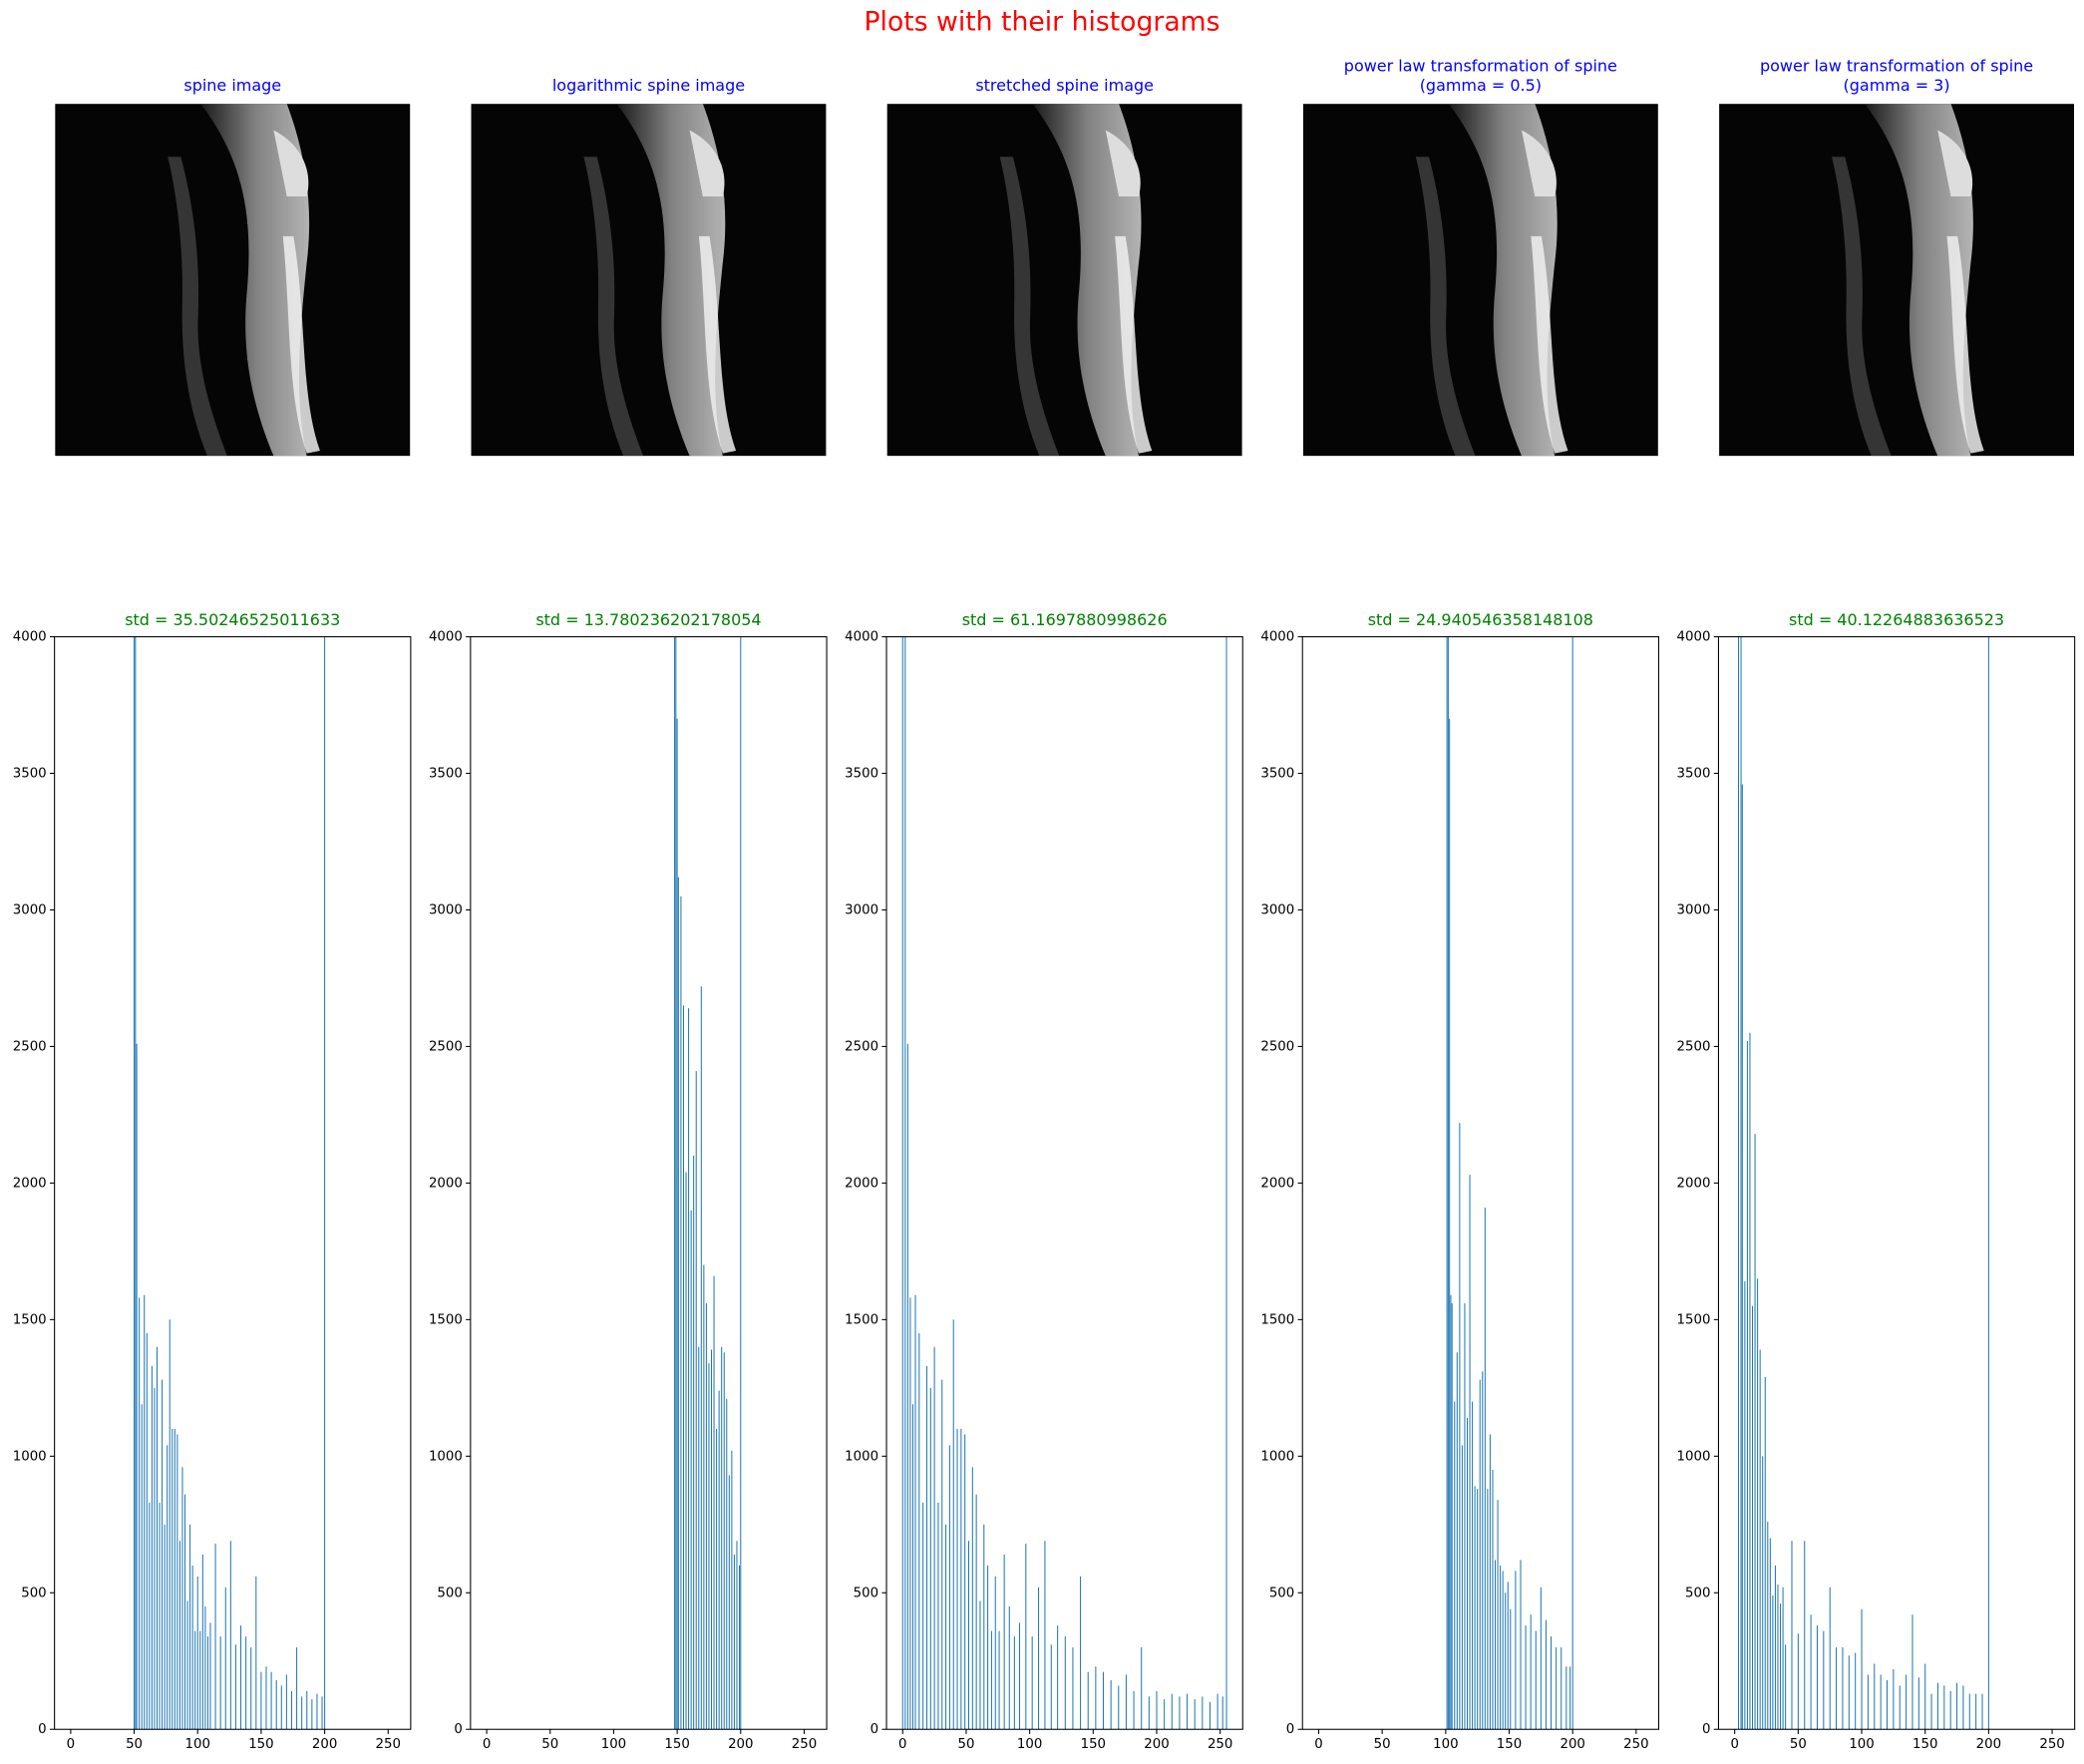  What do you see at coordinates (1065, 619) in the screenshot?
I see `chart-title: std = 61.1697880998626` at bounding box center [1065, 619].